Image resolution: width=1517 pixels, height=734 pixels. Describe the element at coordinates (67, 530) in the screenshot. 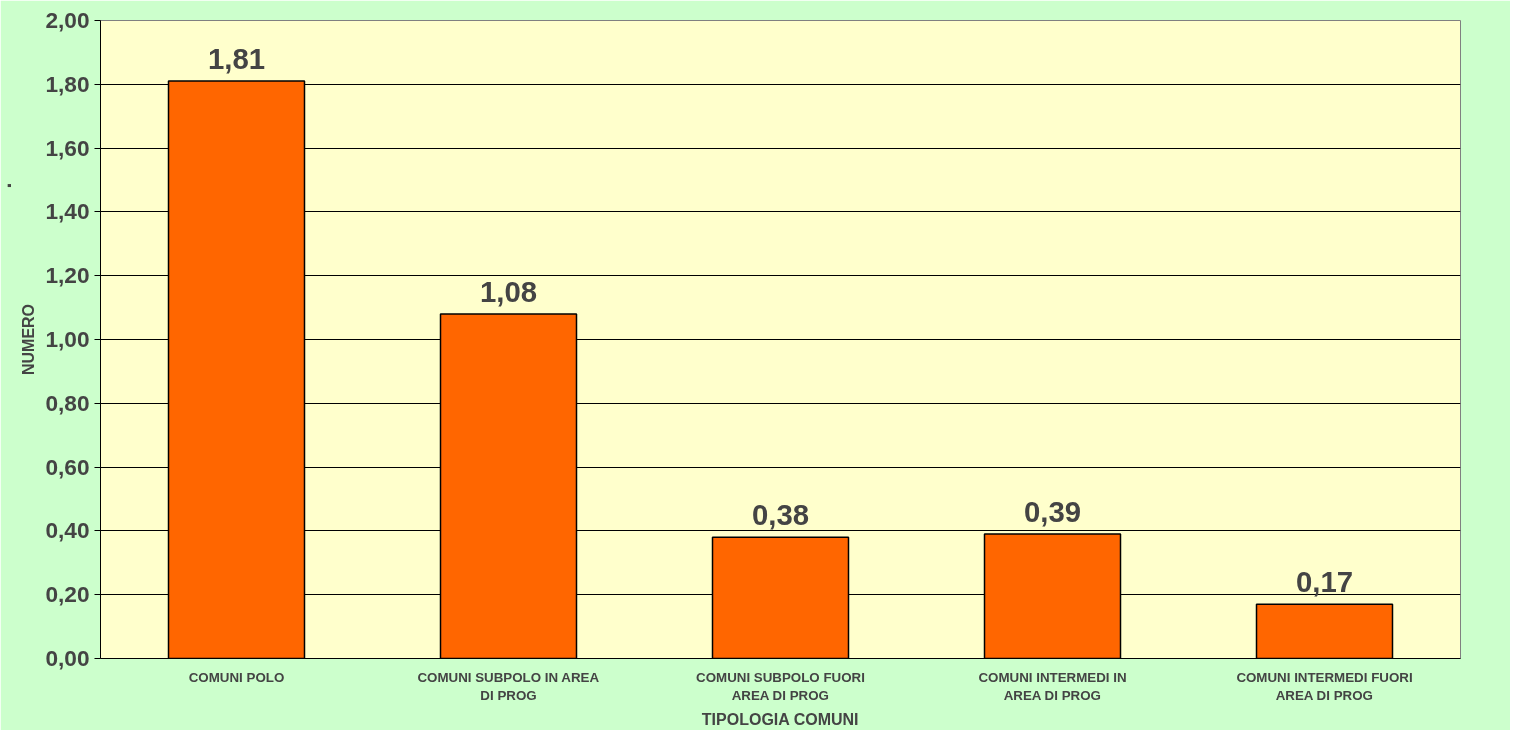

I see `y-tick-label: 0,40` at that location.